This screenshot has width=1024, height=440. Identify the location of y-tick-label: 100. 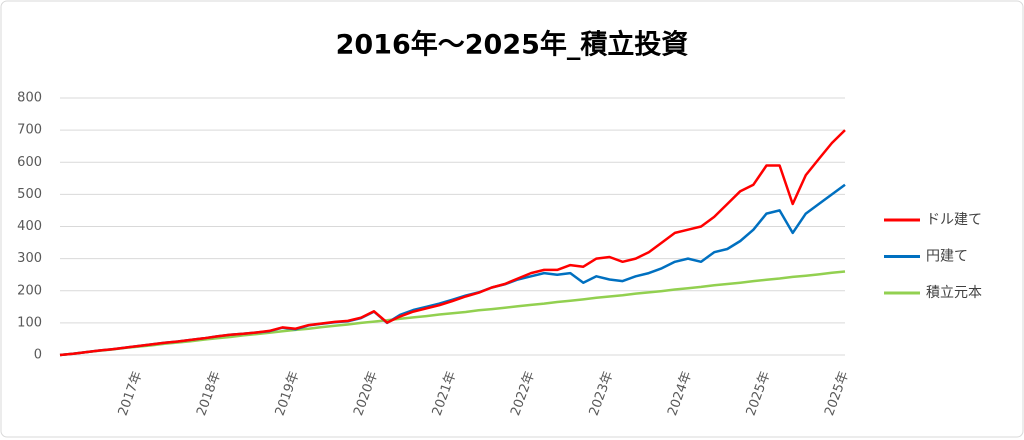
(29, 322).